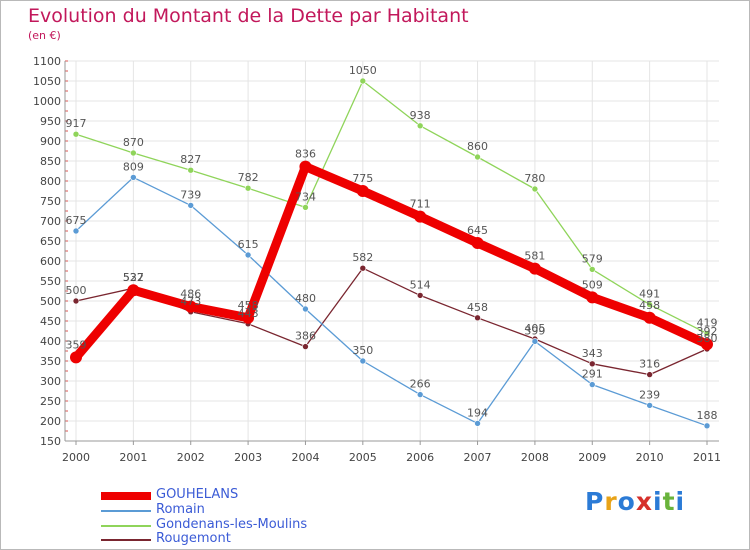 The image size is (750, 550). I want to click on x-tick-label: 2001, so click(133, 457).